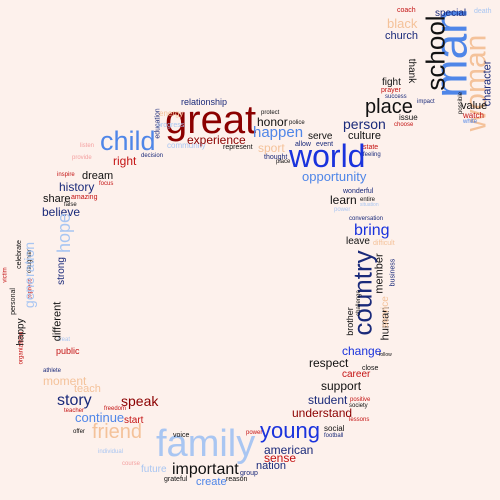 The width and height of the screenshot is (500, 500). Describe the element at coordinates (211, 482) in the screenshot. I see `word-create: create` at that location.